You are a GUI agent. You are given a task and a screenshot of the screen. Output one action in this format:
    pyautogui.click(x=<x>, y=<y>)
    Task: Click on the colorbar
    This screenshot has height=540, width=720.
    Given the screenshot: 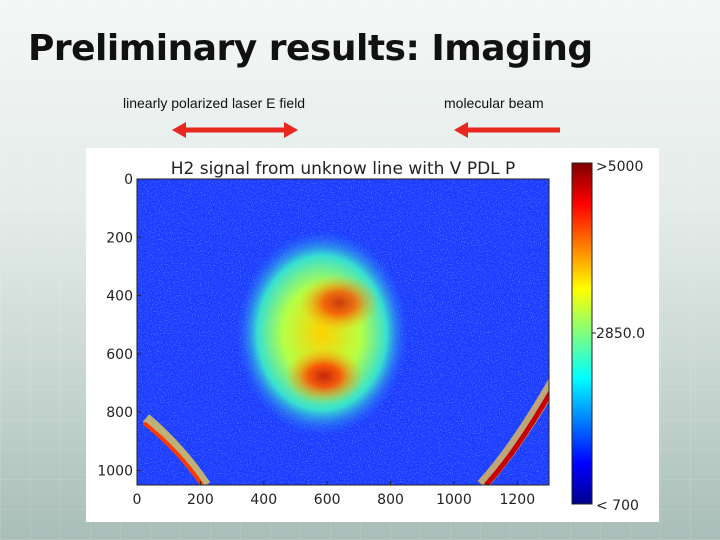 What is the action you would take?
    pyautogui.click(x=582, y=333)
    